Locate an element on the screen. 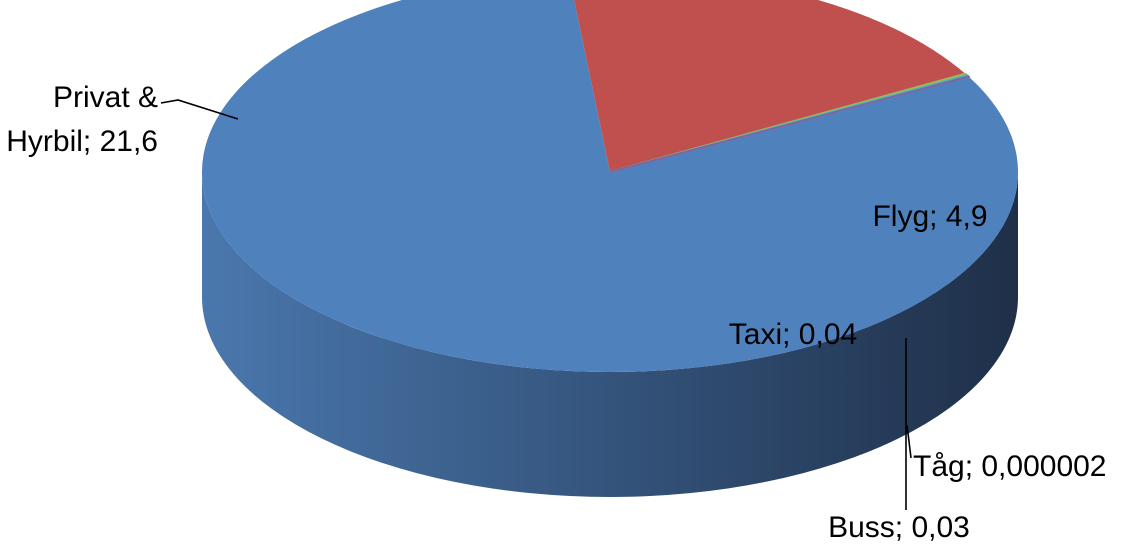 The image size is (1125, 546). slice-t-g is located at coordinates (789, 124).